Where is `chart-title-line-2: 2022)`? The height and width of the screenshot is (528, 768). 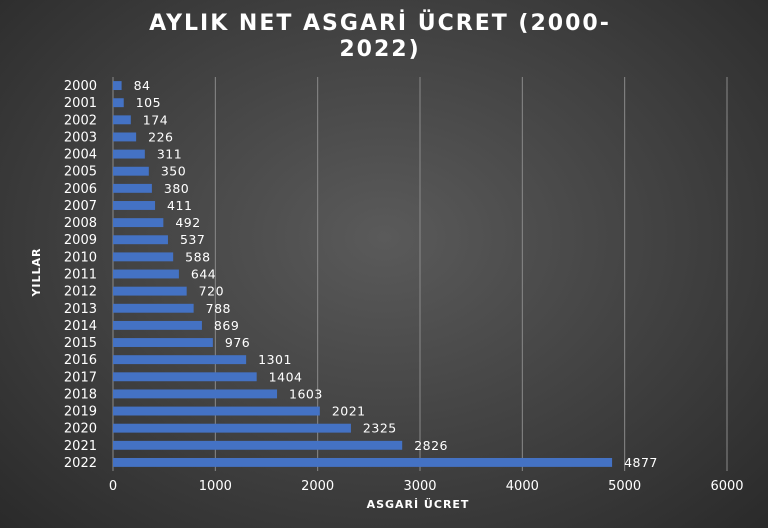
chart-title-line-2: 2022) is located at coordinates (379, 49).